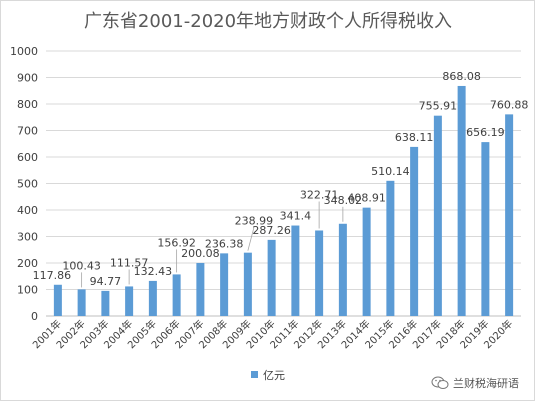 Image resolution: width=535 pixels, height=402 pixels. Describe the element at coordinates (440, 382) in the screenshot. I see `wechat-icon` at that location.